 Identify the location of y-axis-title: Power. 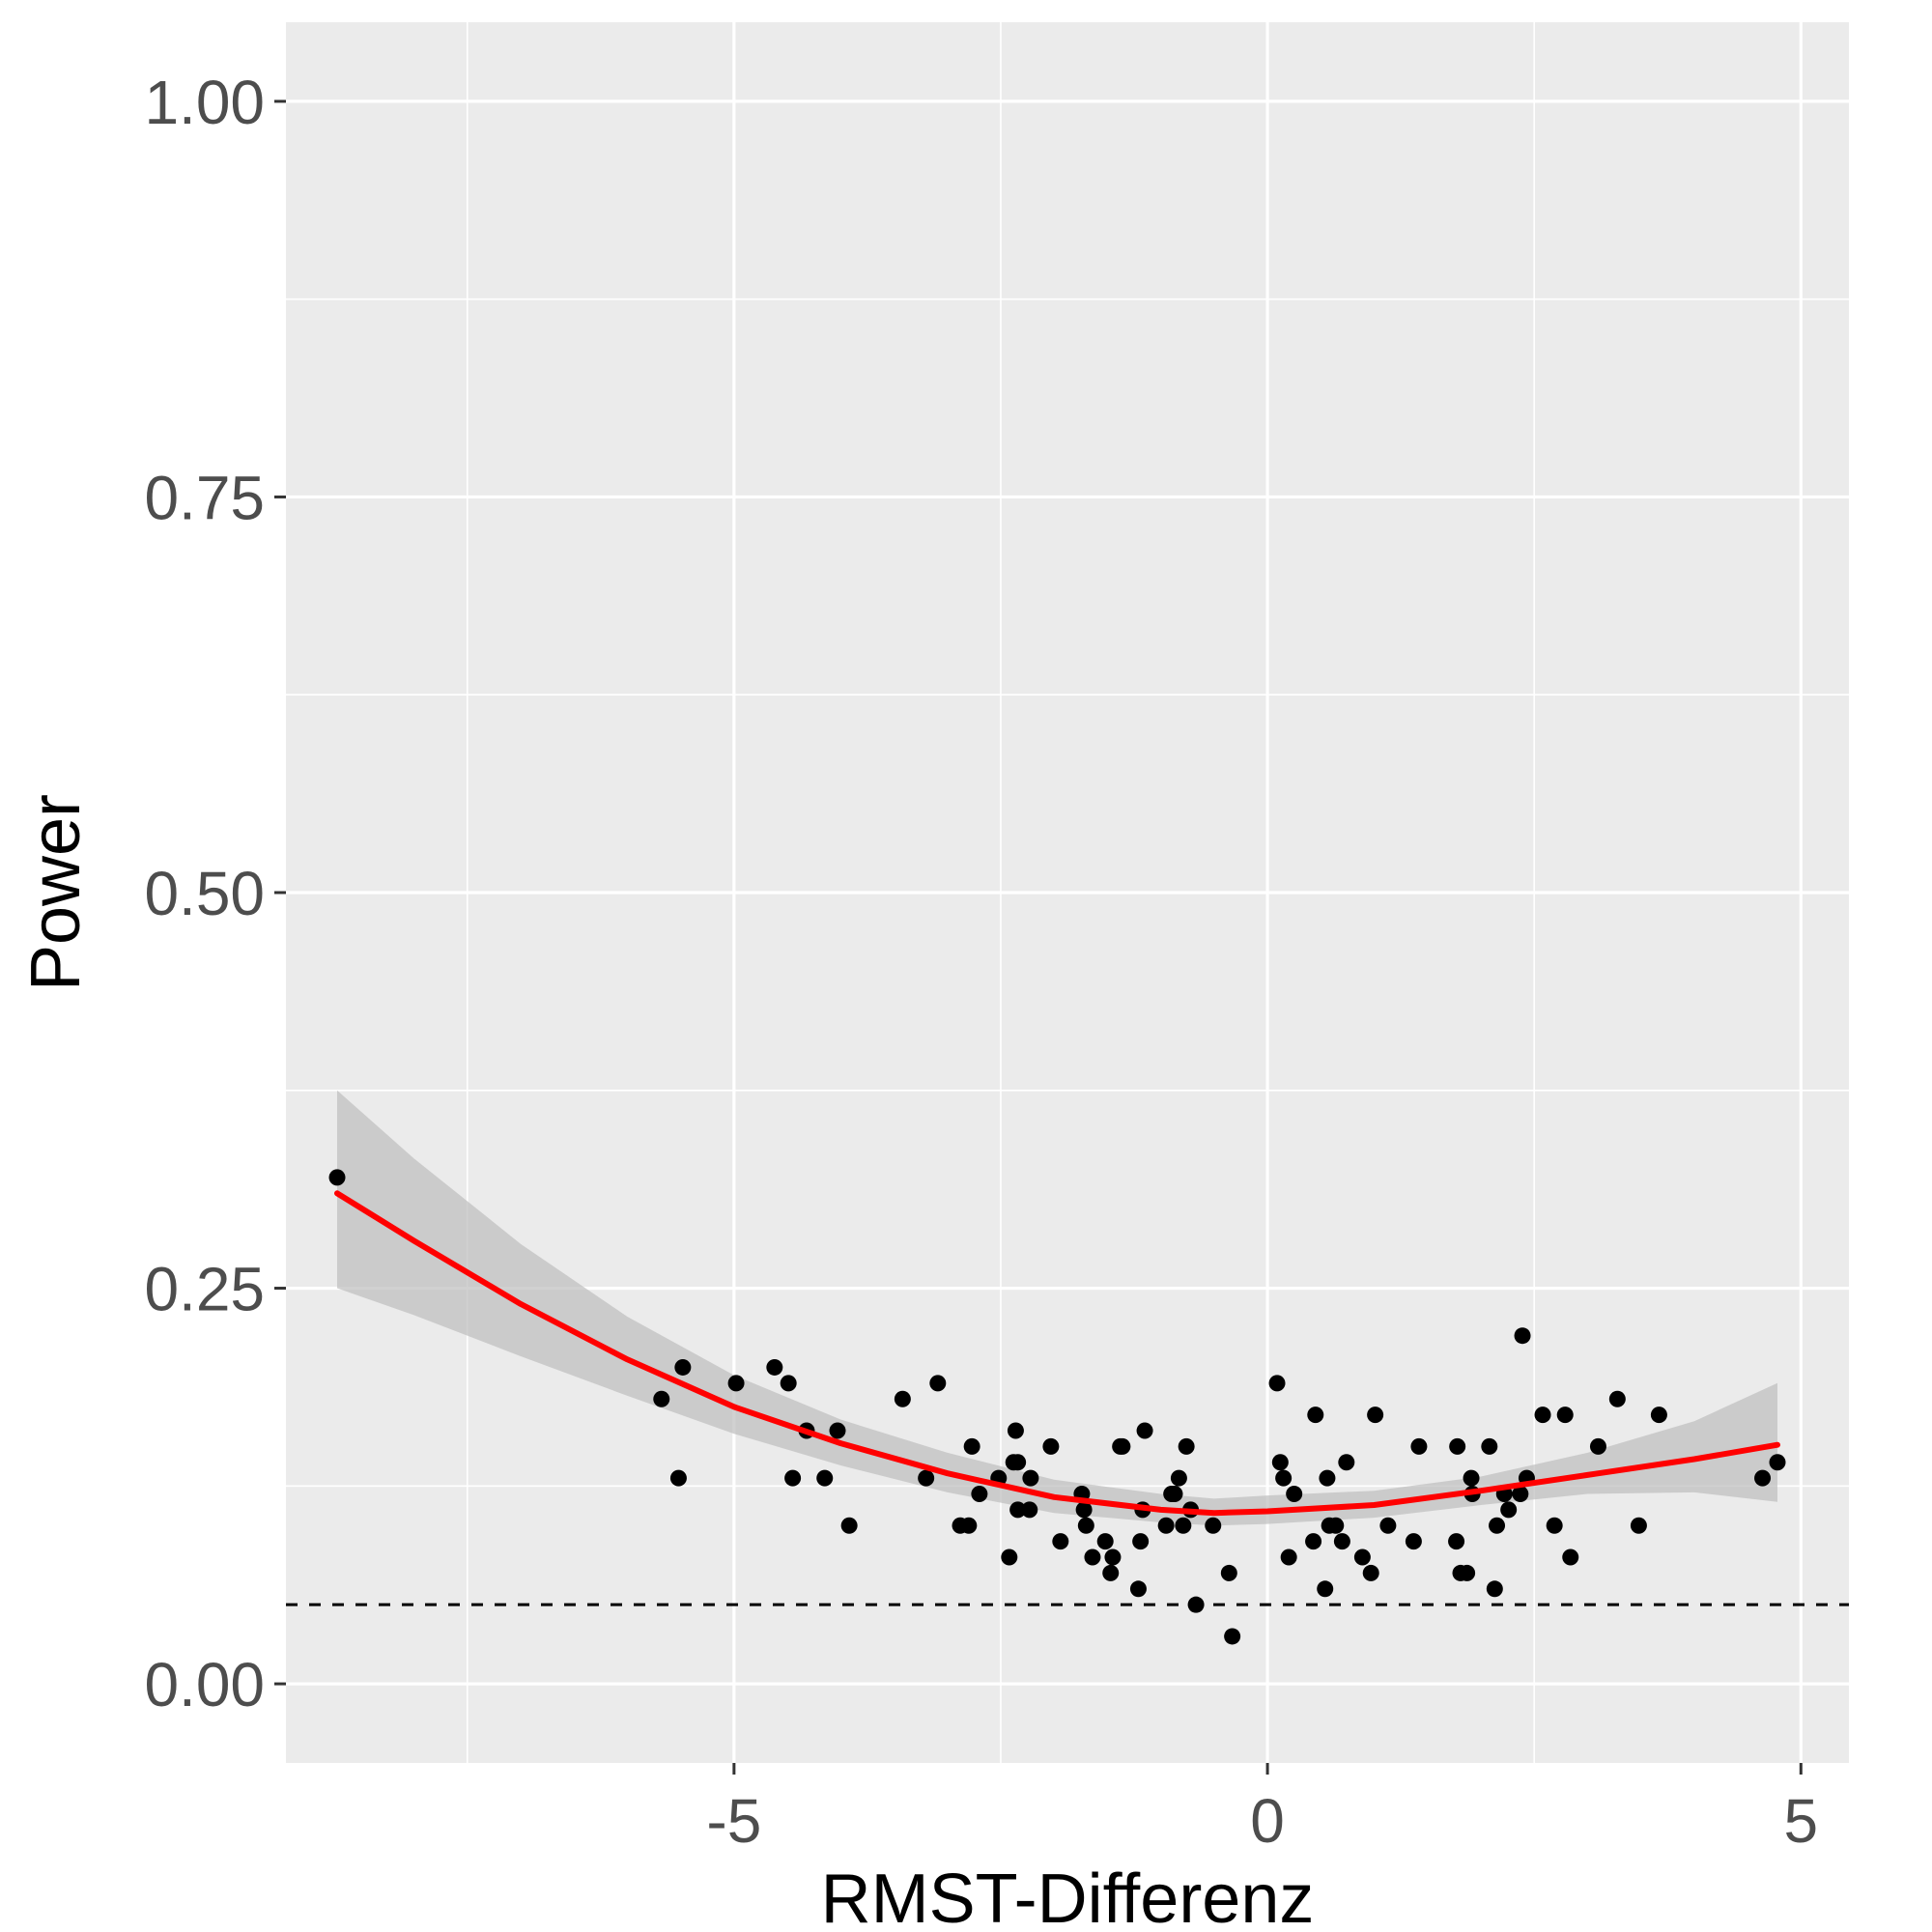
(56, 892).